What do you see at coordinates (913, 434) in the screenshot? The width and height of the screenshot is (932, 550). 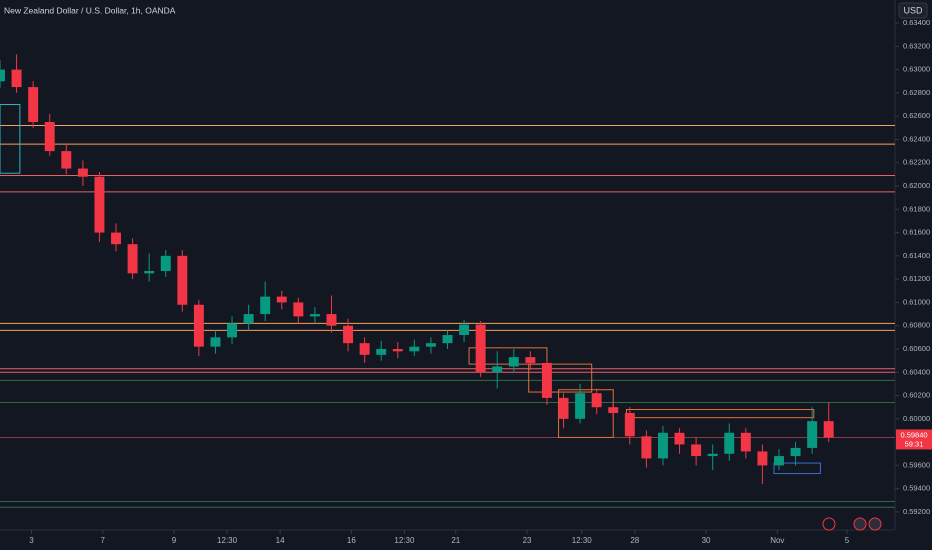 I see `last-price-label: 0.59840` at bounding box center [913, 434].